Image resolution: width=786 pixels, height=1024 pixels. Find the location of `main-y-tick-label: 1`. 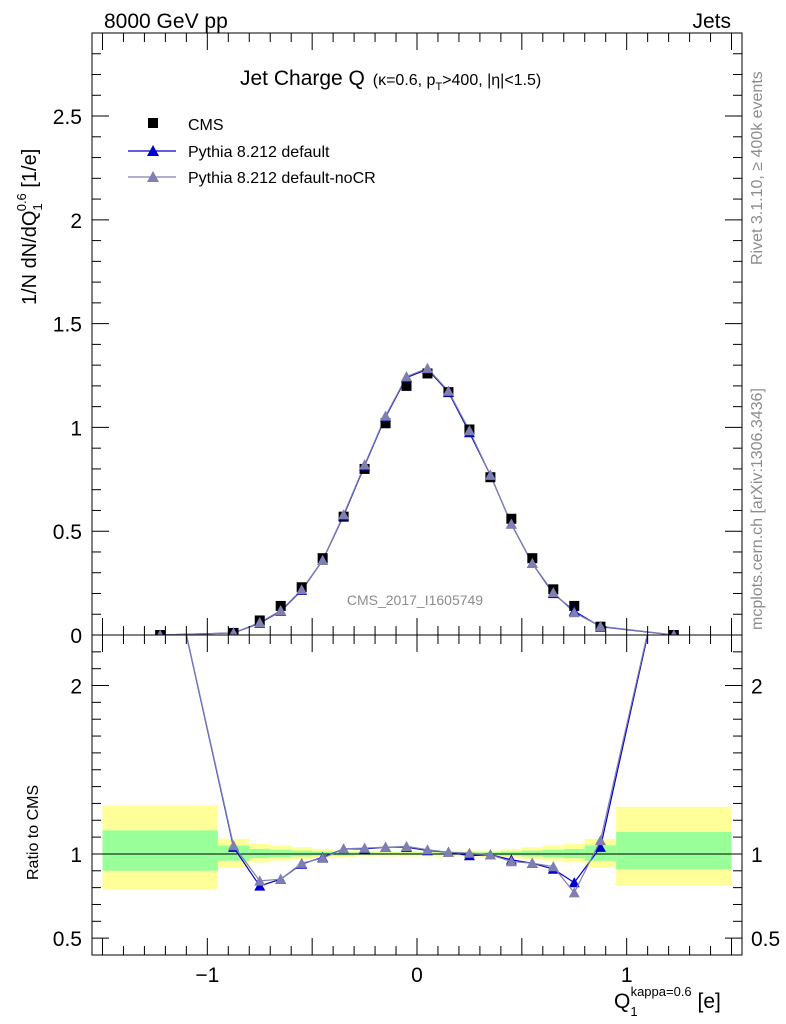

main-y-tick-label: 1 is located at coordinates (76, 428).